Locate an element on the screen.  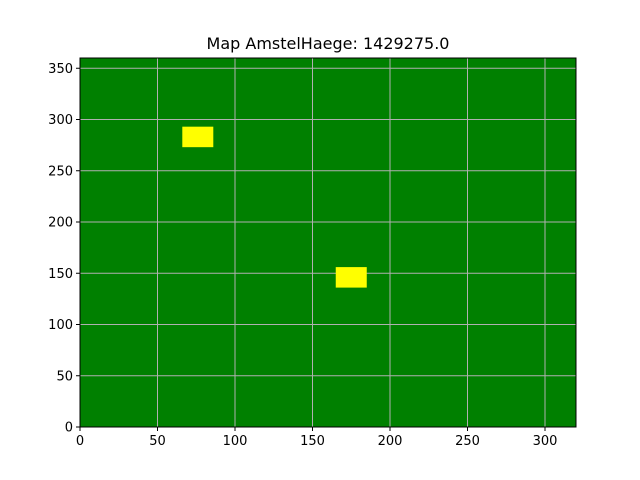
y-axis: 0 50 100 150 200 250 300 350 is located at coordinates (64, 249).